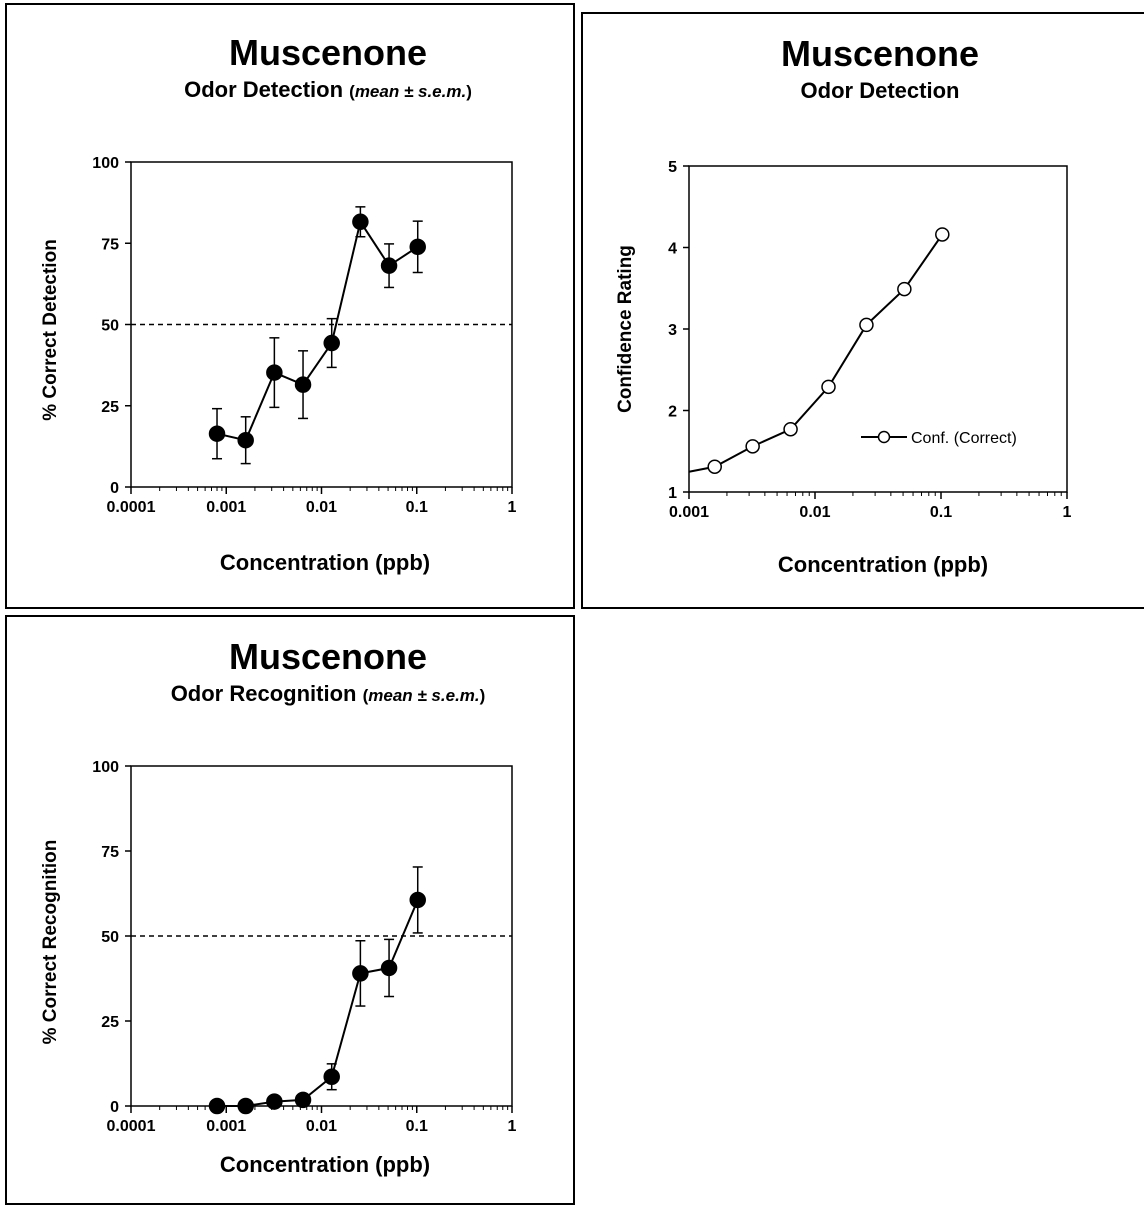 The height and width of the screenshot is (1207, 1144). I want to click on y-tick-label: 1, so click(672, 493).